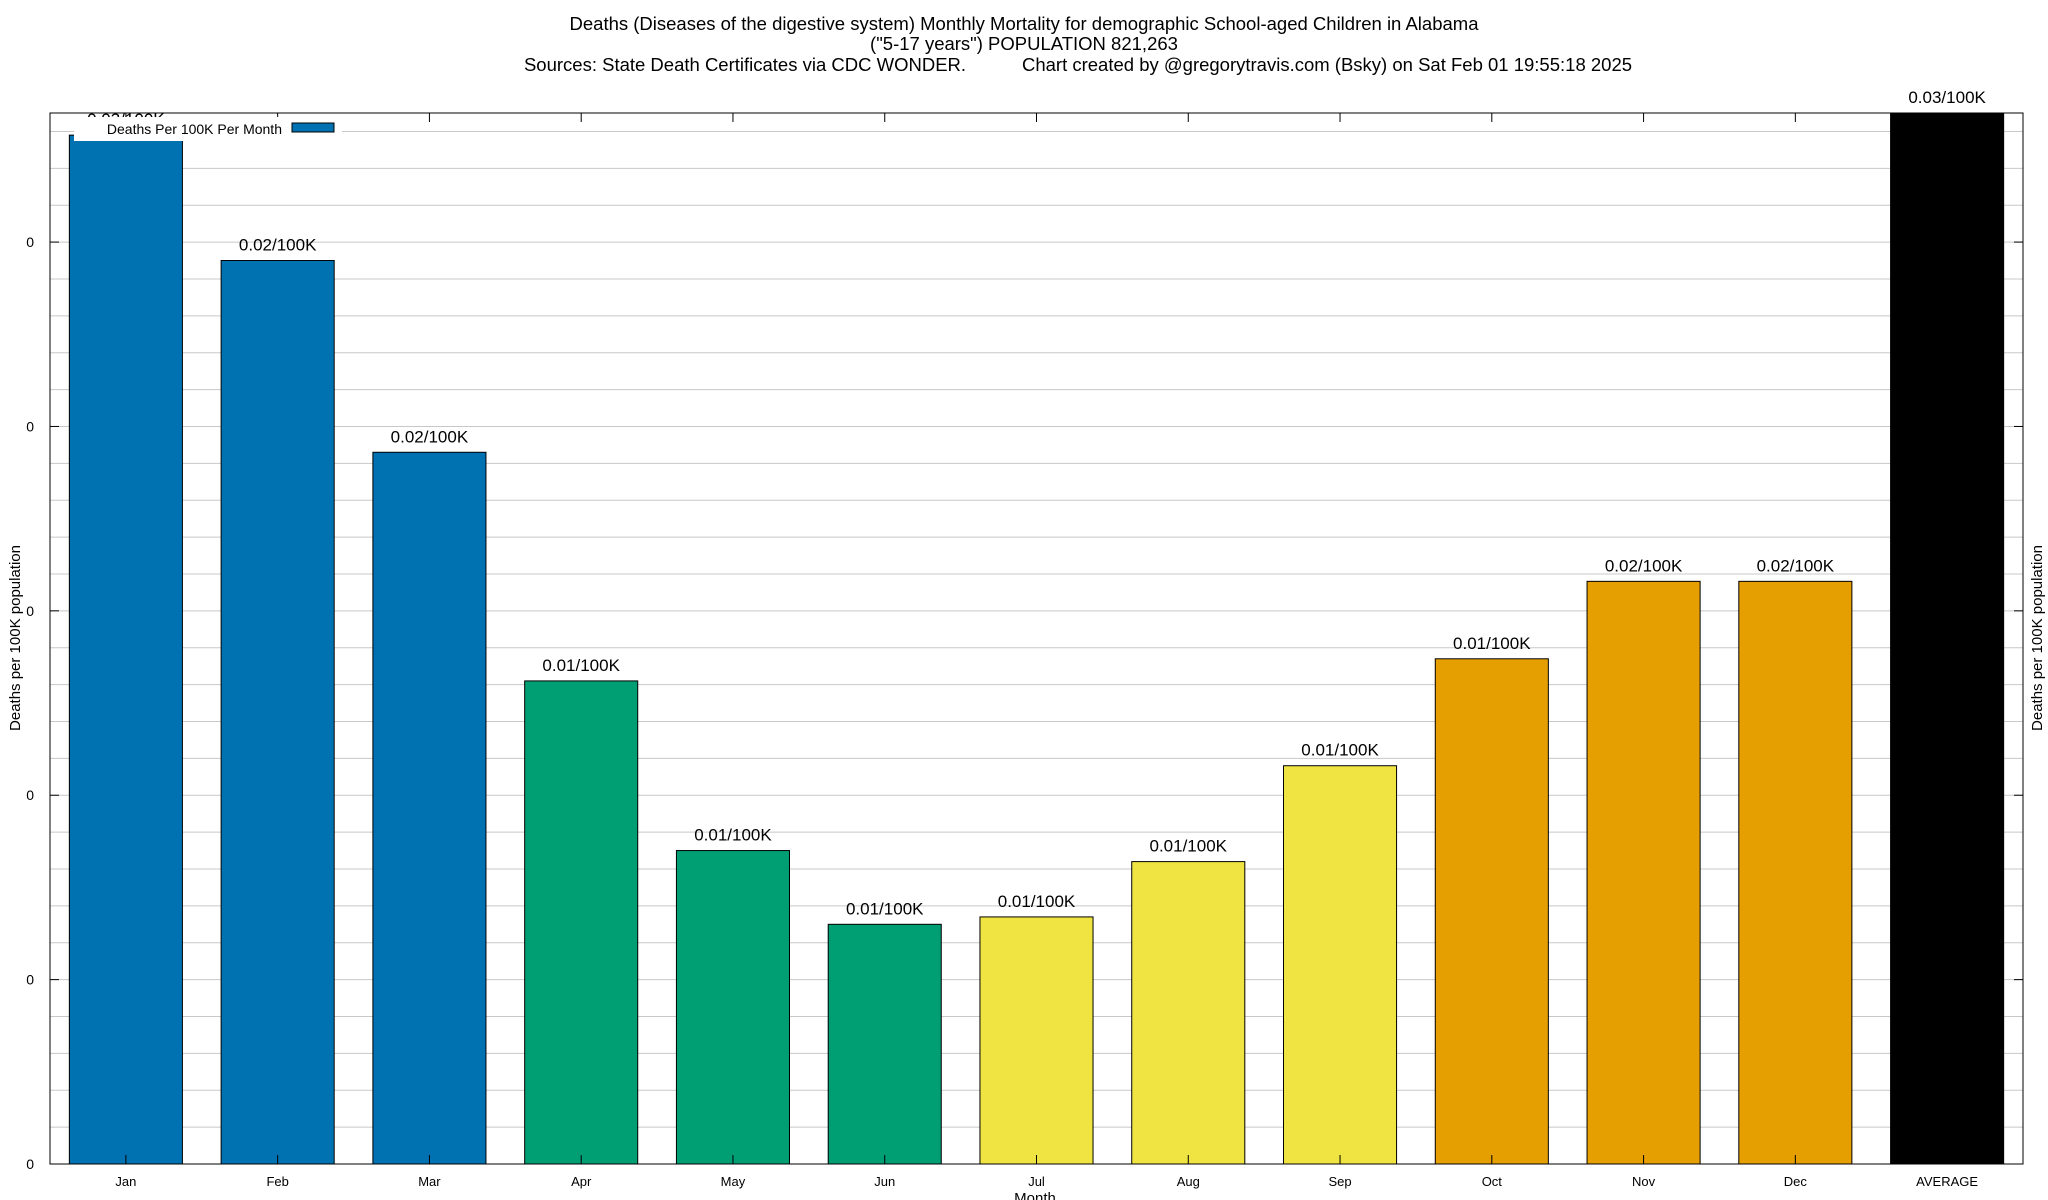 The width and height of the screenshot is (2048, 1200). What do you see at coordinates (1340, 965) in the screenshot?
I see `bar-sep` at bounding box center [1340, 965].